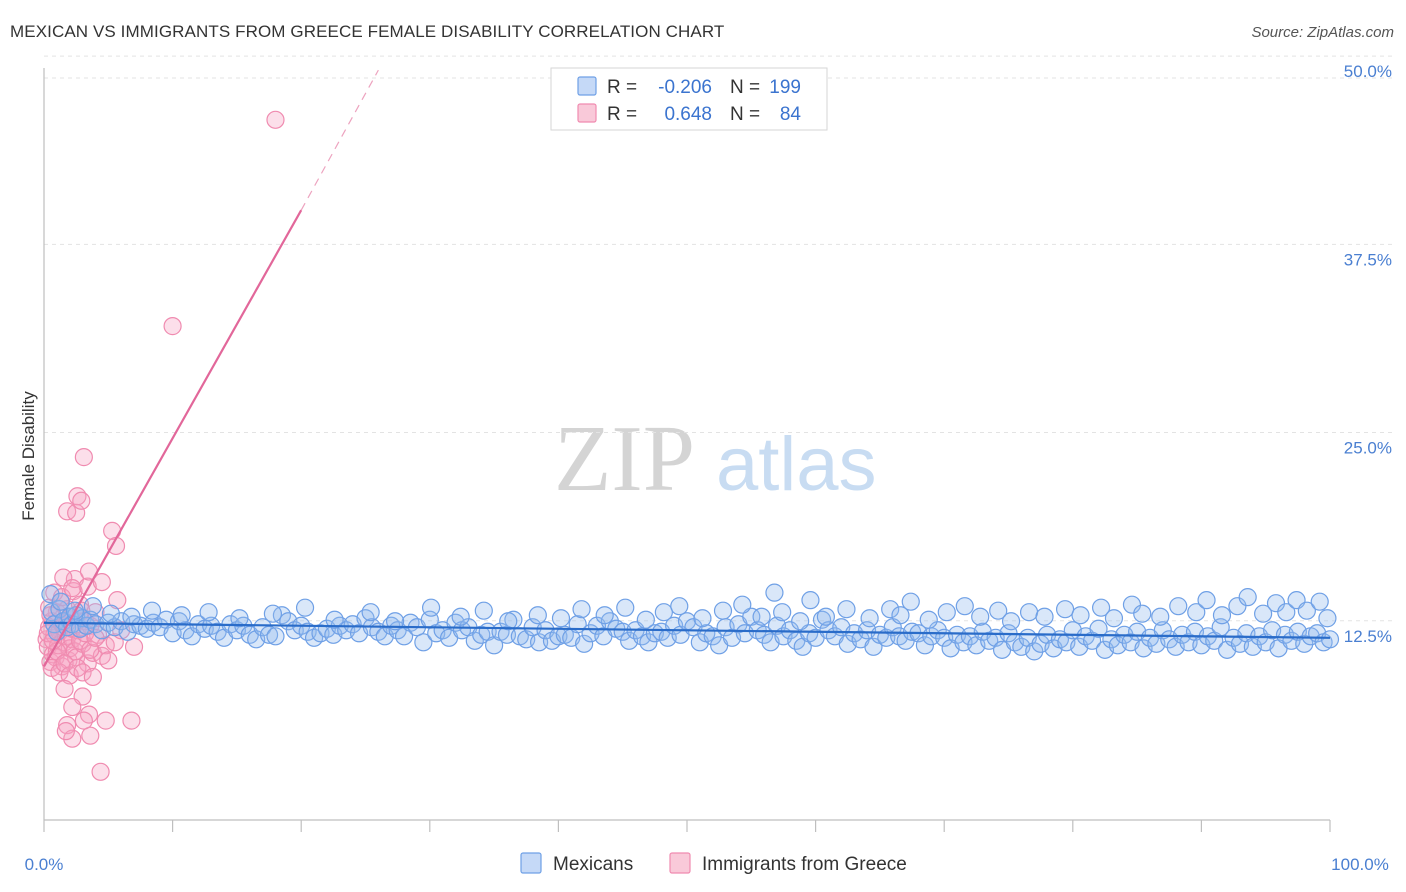 The height and width of the screenshot is (892, 1406). Describe the element at coordinates (587, 113) in the screenshot. I see `legend-swatch-greece` at that location.